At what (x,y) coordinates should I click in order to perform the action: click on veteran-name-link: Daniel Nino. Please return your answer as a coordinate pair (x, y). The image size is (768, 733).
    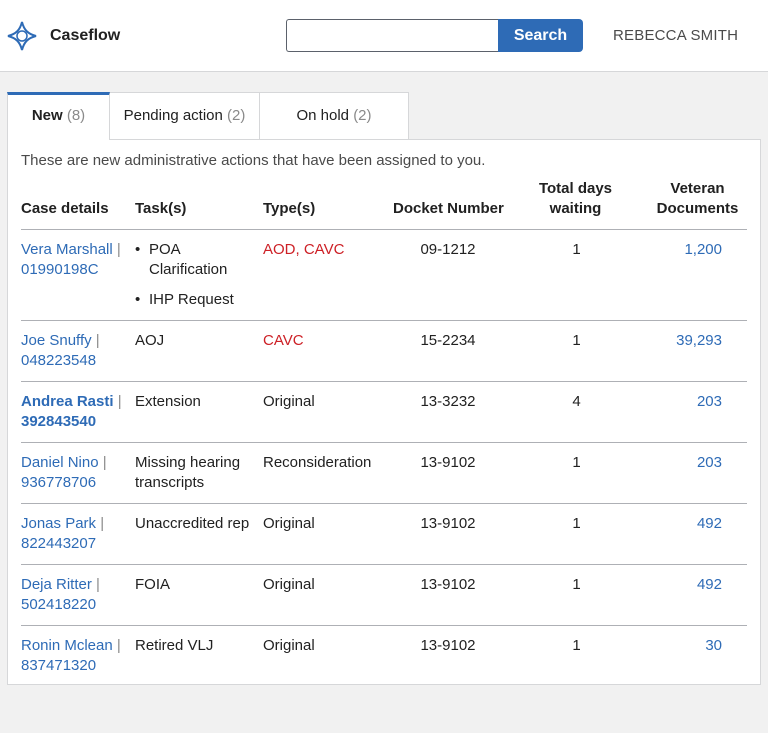
    Looking at the image, I should click on (60, 462).